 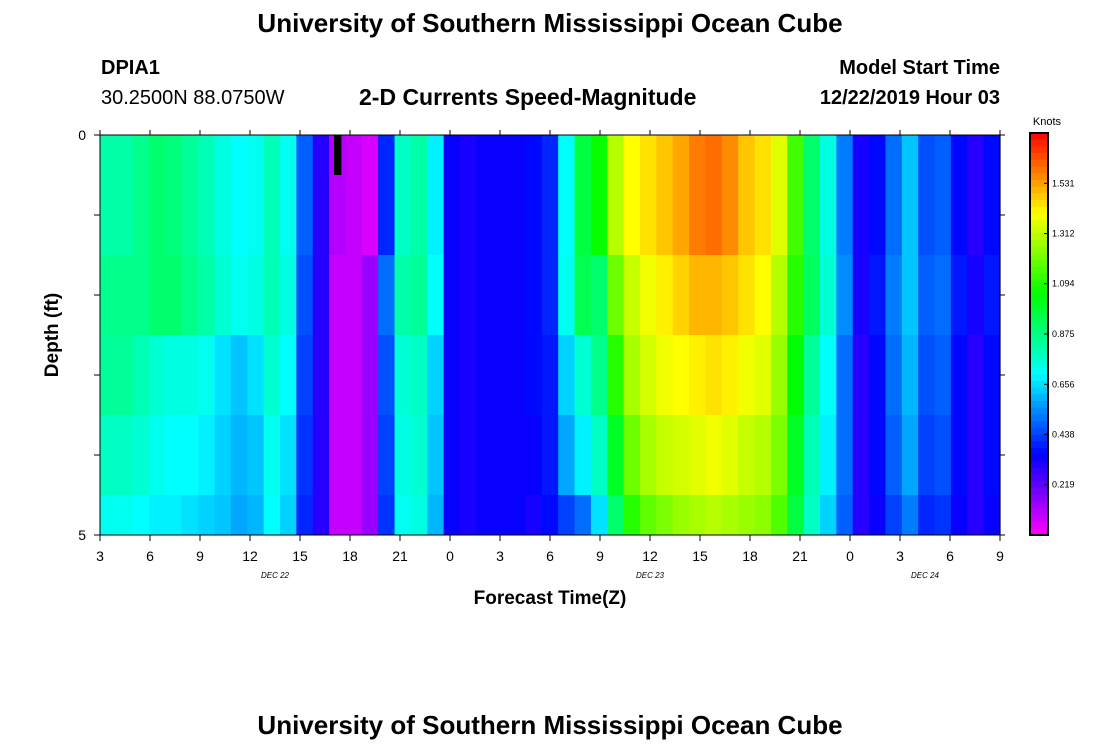 I want to click on x-tick-label: 9, so click(x=200, y=556).